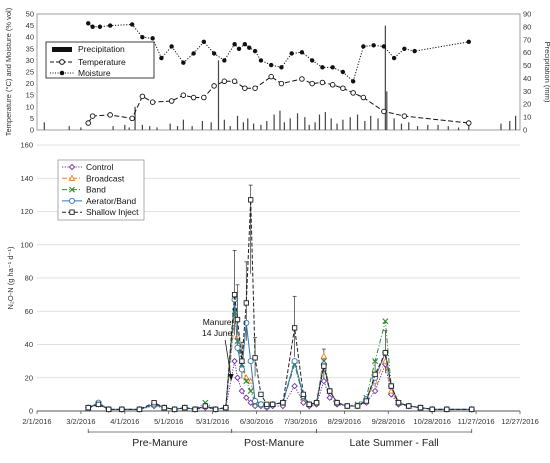 This screenshot has height=463, width=550. I want to click on x-tick-label: 9/28/2016, so click(388, 421).